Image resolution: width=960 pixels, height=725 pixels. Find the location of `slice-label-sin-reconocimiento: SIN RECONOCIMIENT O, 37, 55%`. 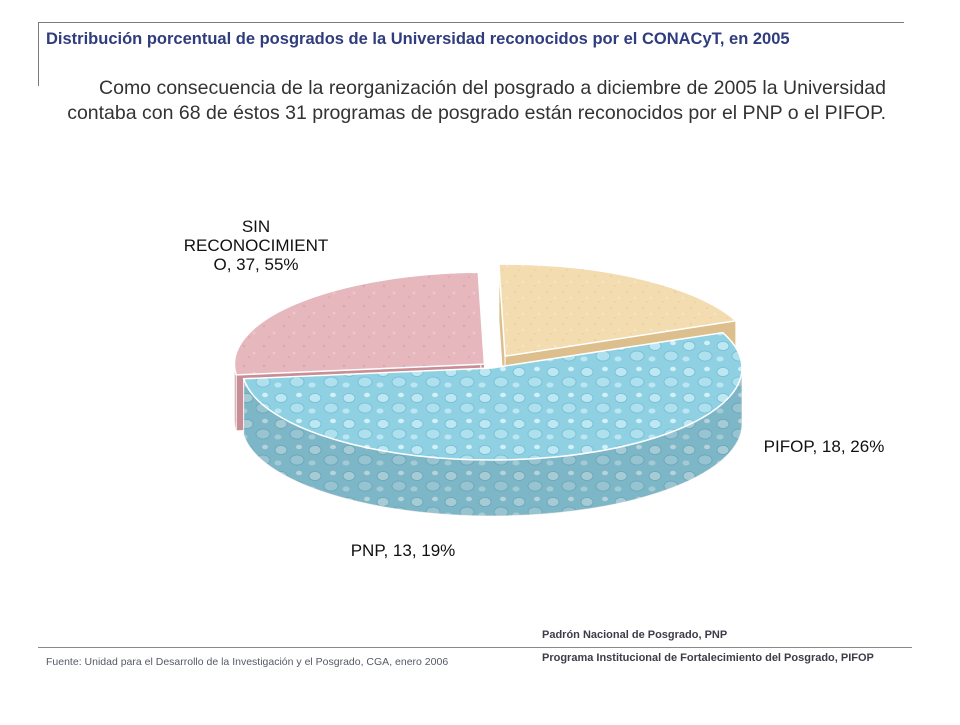

slice-label-sin-reconocimiento: SIN RECONOCIMIENT O, 37, 55% is located at coordinates (256, 245).